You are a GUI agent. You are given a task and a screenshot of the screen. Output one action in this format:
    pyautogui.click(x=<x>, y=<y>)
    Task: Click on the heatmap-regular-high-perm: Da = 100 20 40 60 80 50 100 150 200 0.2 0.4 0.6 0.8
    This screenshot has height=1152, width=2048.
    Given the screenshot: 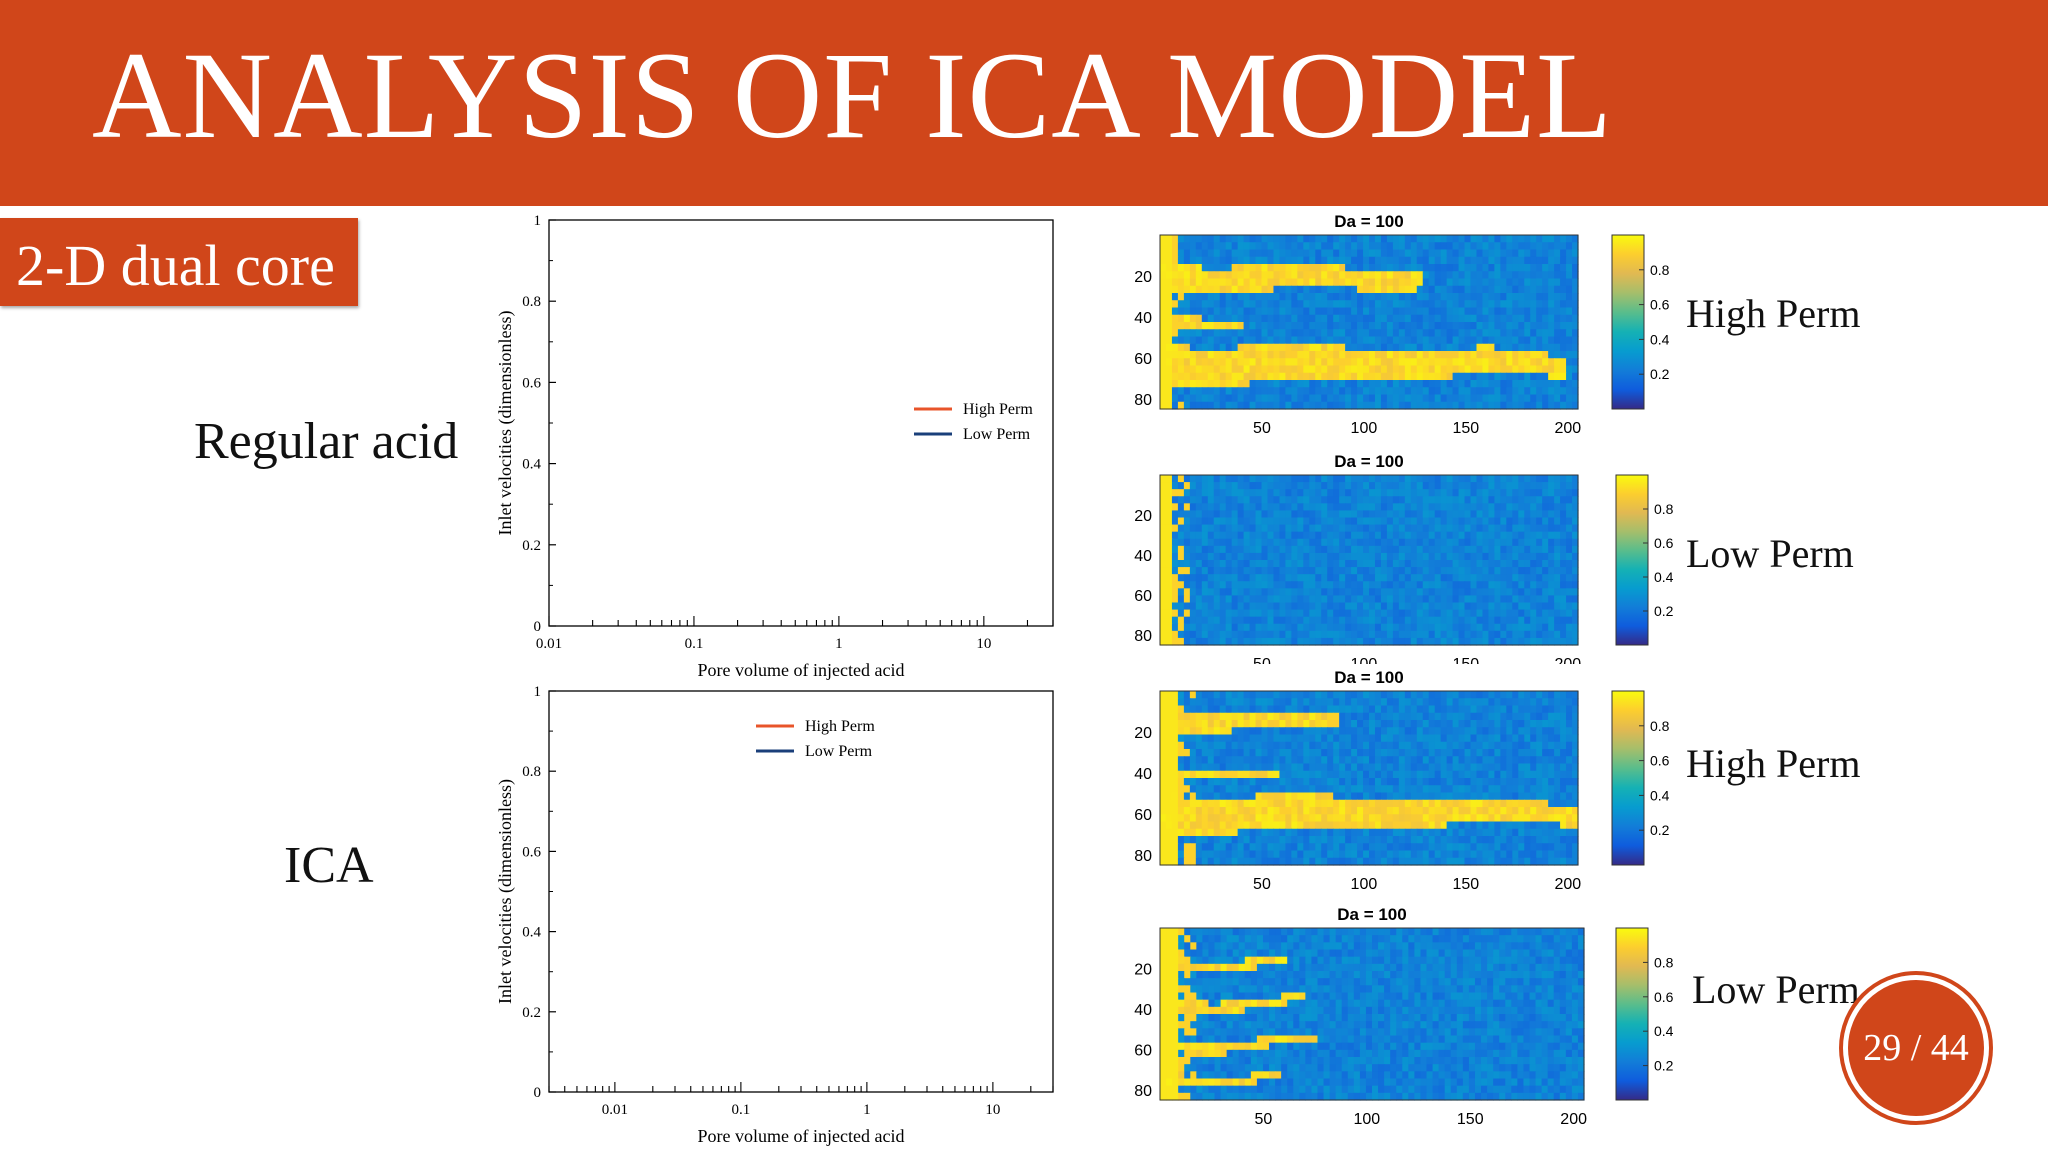 What is the action you would take?
    pyautogui.click(x=1402, y=324)
    